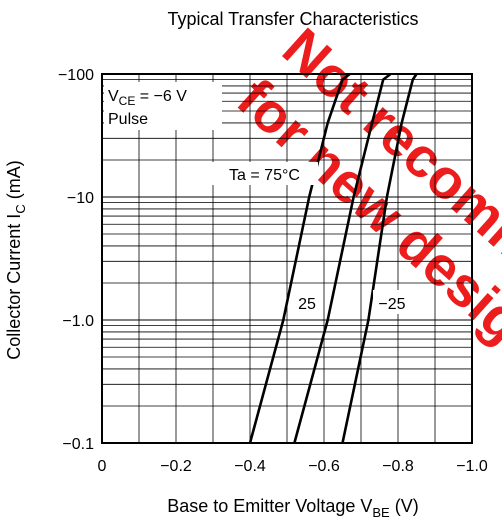  What do you see at coordinates (398, 466) in the screenshot?
I see `x-tick-label: −0.8` at bounding box center [398, 466].